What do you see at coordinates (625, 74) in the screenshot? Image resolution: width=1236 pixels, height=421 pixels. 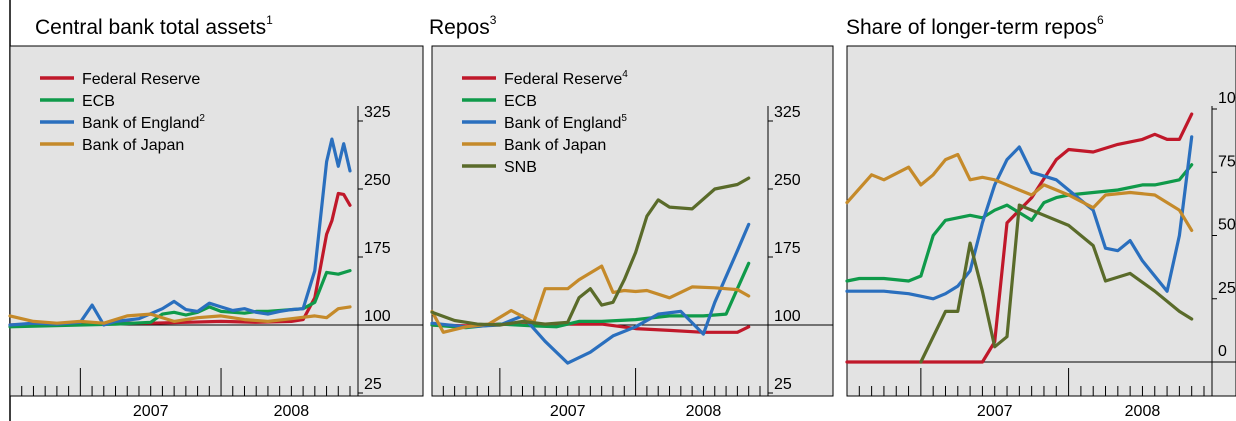 I see `legend-footnote: 4` at bounding box center [625, 74].